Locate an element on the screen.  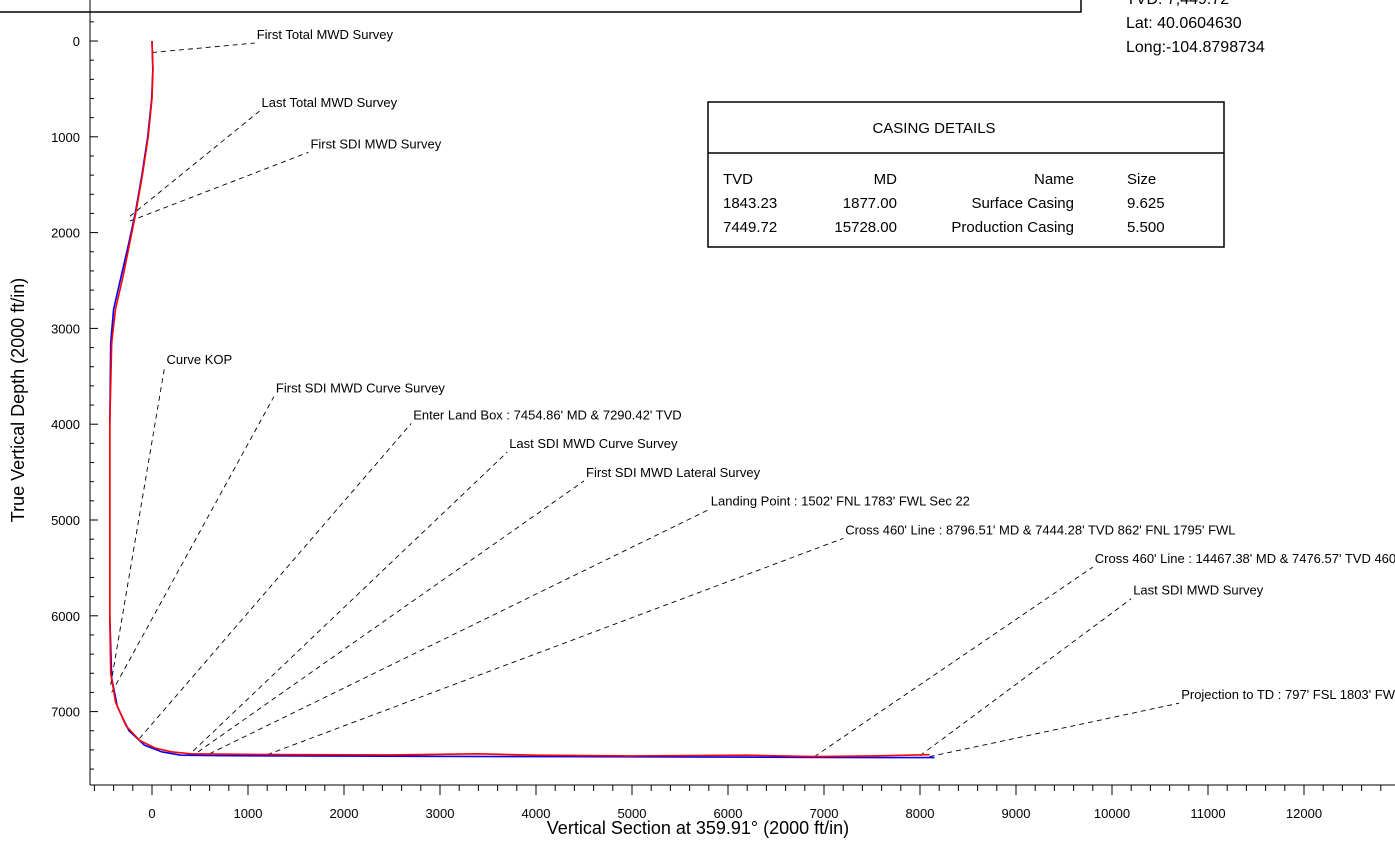
x-tick-label: 1000 is located at coordinates (248, 813).